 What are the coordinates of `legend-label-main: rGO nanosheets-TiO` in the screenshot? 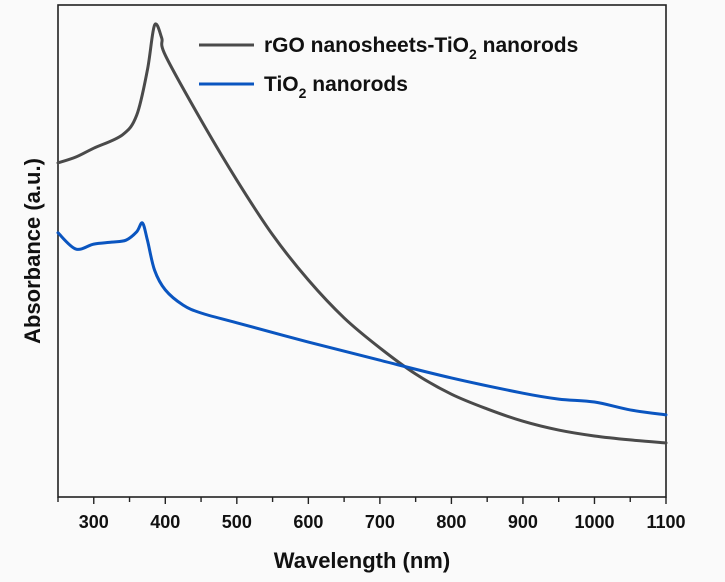 It's located at (366, 45).